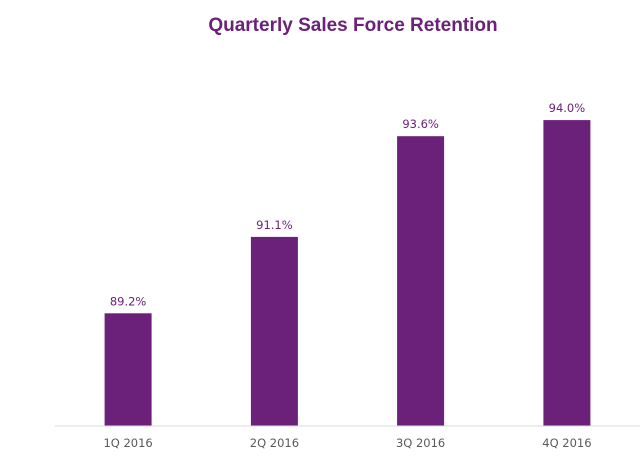  Describe the element at coordinates (274, 225) in the screenshot. I see `data-label-2: 91.1%` at that location.